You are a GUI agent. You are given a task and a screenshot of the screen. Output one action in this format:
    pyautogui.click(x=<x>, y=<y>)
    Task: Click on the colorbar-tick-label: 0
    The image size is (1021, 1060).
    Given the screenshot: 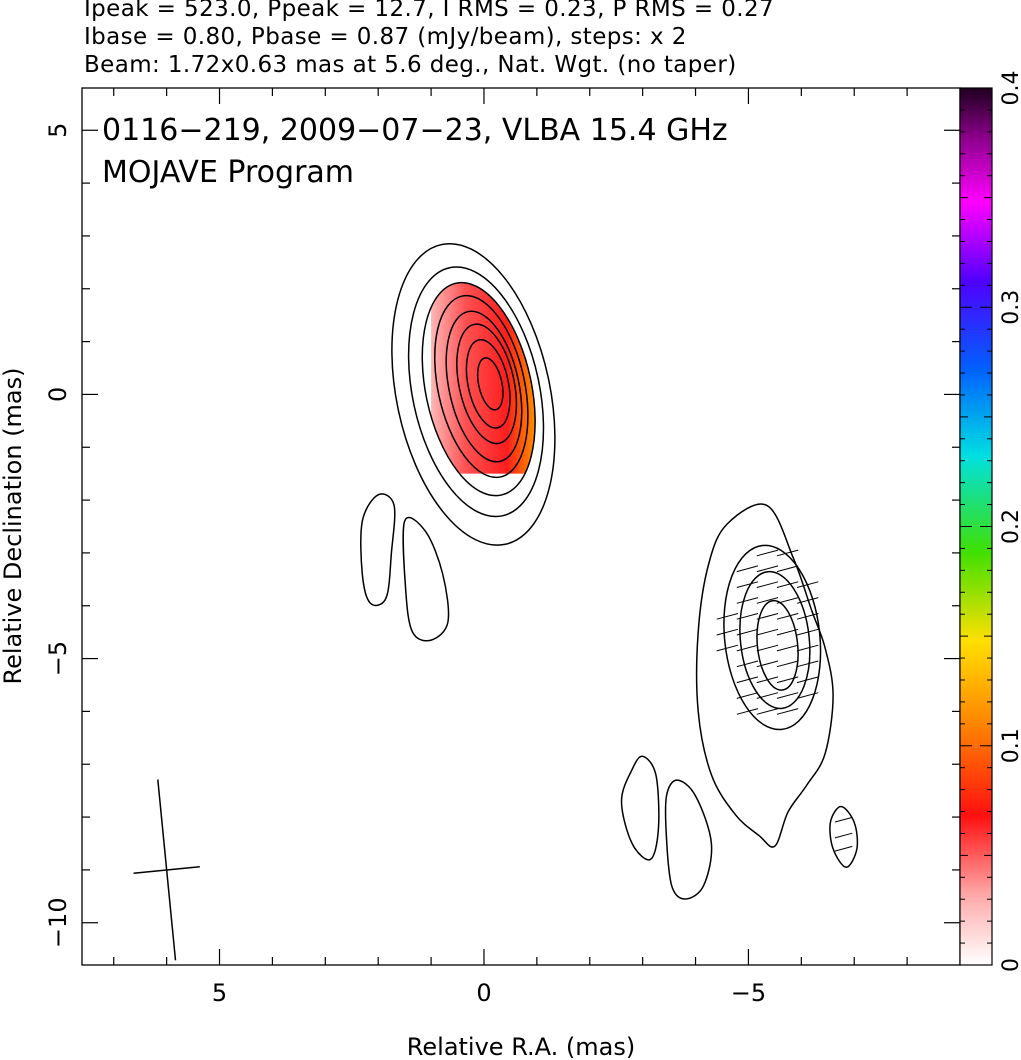 What is the action you would take?
    pyautogui.click(x=1010, y=965)
    